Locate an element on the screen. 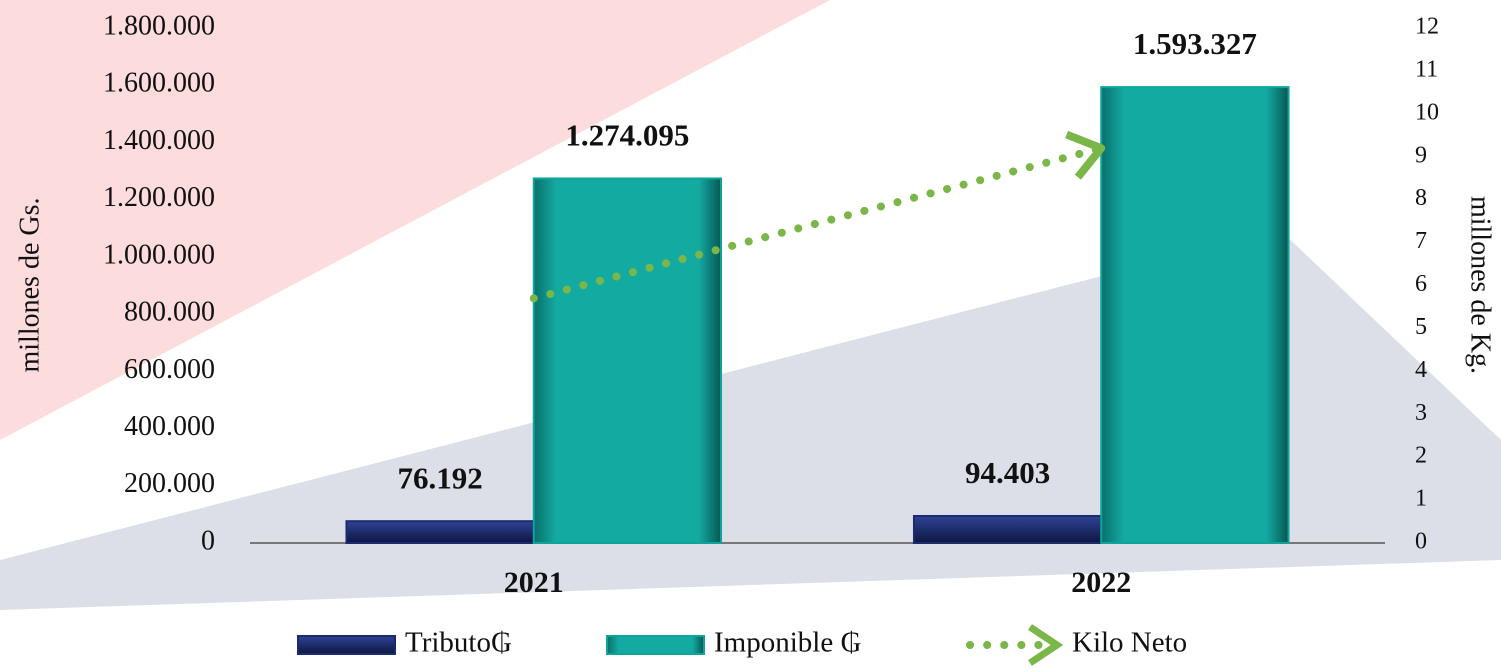  y2-tick-label: 5 is located at coordinates (1421, 327).